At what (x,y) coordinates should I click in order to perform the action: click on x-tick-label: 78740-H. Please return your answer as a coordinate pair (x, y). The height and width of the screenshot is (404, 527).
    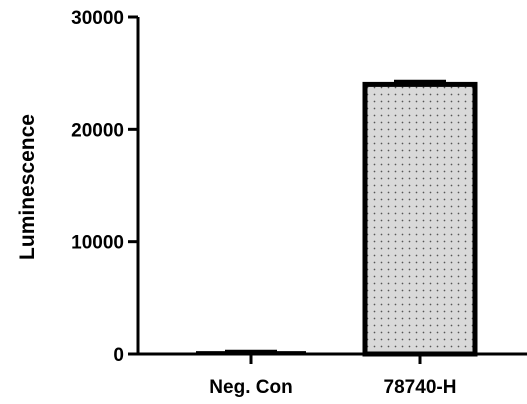
    Looking at the image, I should click on (420, 387).